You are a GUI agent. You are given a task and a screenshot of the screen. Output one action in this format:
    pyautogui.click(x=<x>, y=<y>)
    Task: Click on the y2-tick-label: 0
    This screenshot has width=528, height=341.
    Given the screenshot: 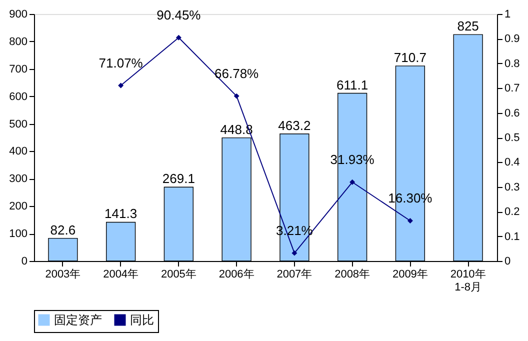 What is the action you would take?
    pyautogui.click(x=507, y=262)
    